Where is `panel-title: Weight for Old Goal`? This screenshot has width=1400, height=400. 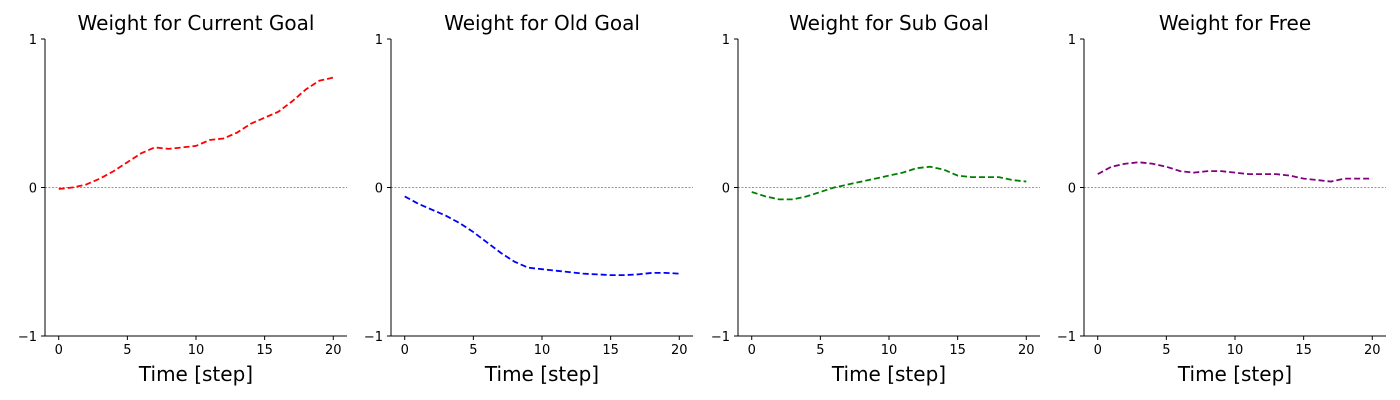
panel-title: Weight for Old Goal is located at coordinates (542, 23).